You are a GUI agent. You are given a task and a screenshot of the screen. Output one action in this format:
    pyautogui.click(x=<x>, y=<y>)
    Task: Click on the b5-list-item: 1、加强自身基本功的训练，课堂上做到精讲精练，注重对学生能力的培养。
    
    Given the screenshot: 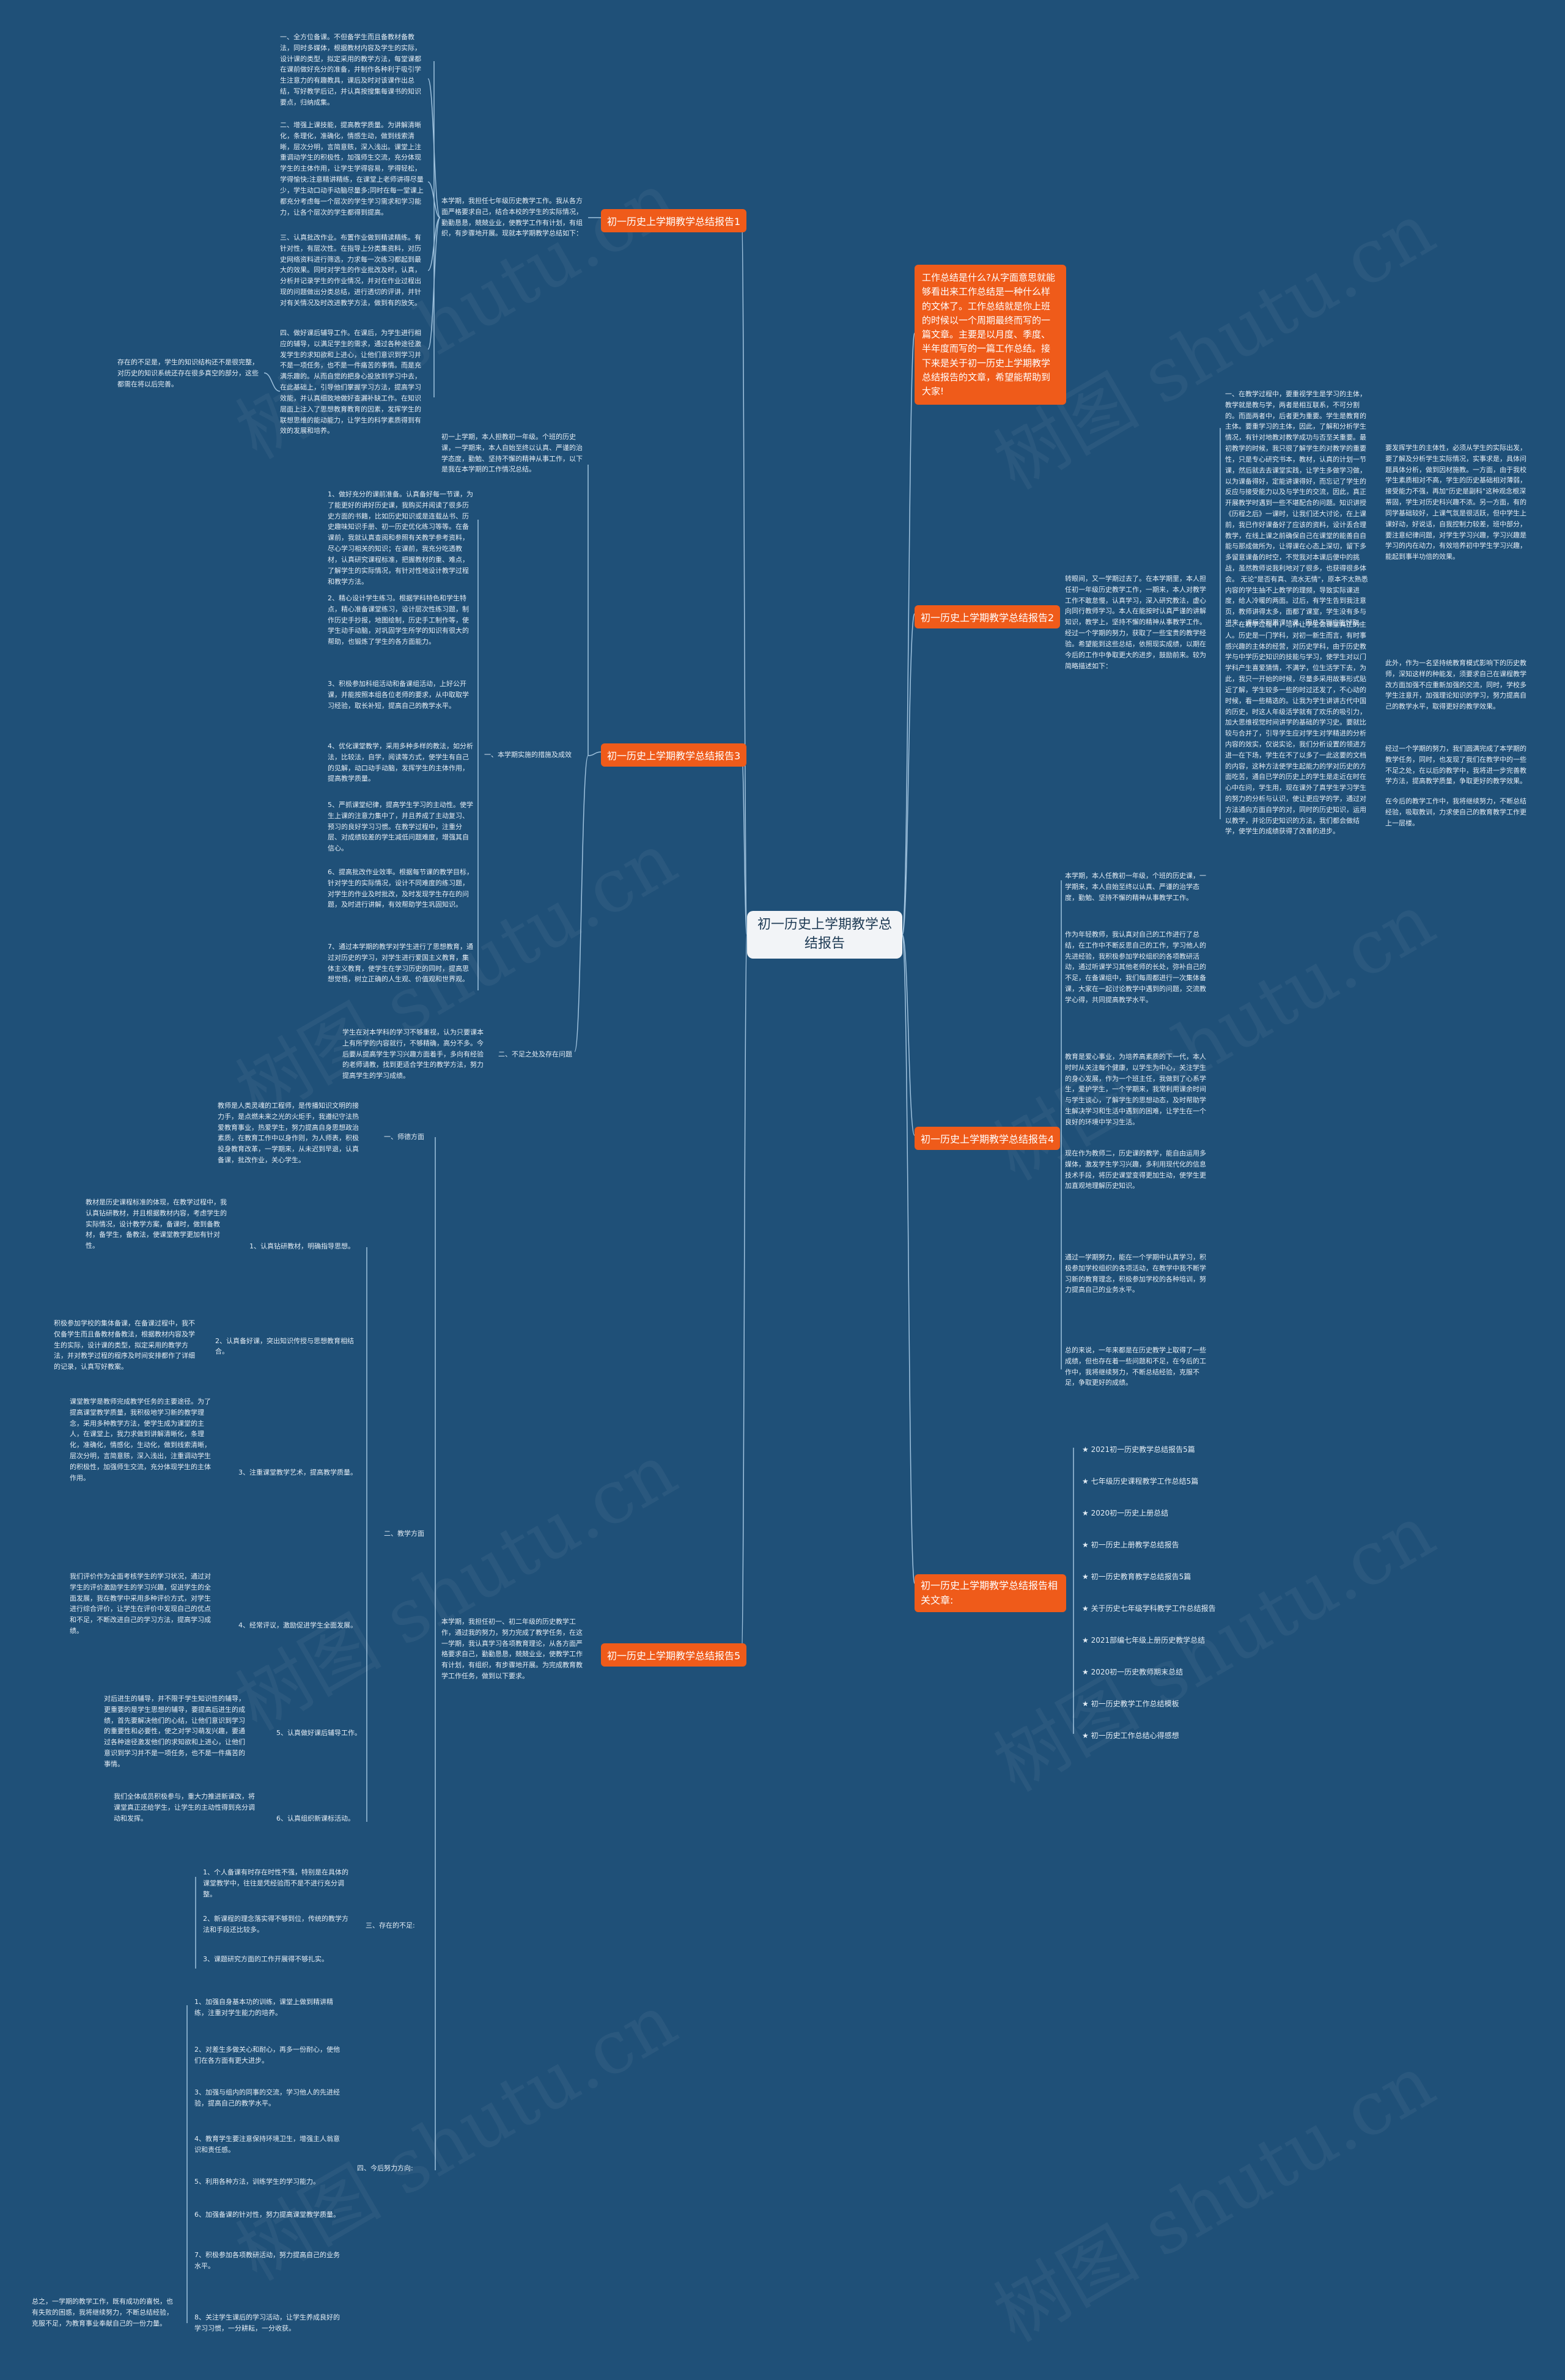 What is the action you would take?
    pyautogui.click(x=263, y=2007)
    